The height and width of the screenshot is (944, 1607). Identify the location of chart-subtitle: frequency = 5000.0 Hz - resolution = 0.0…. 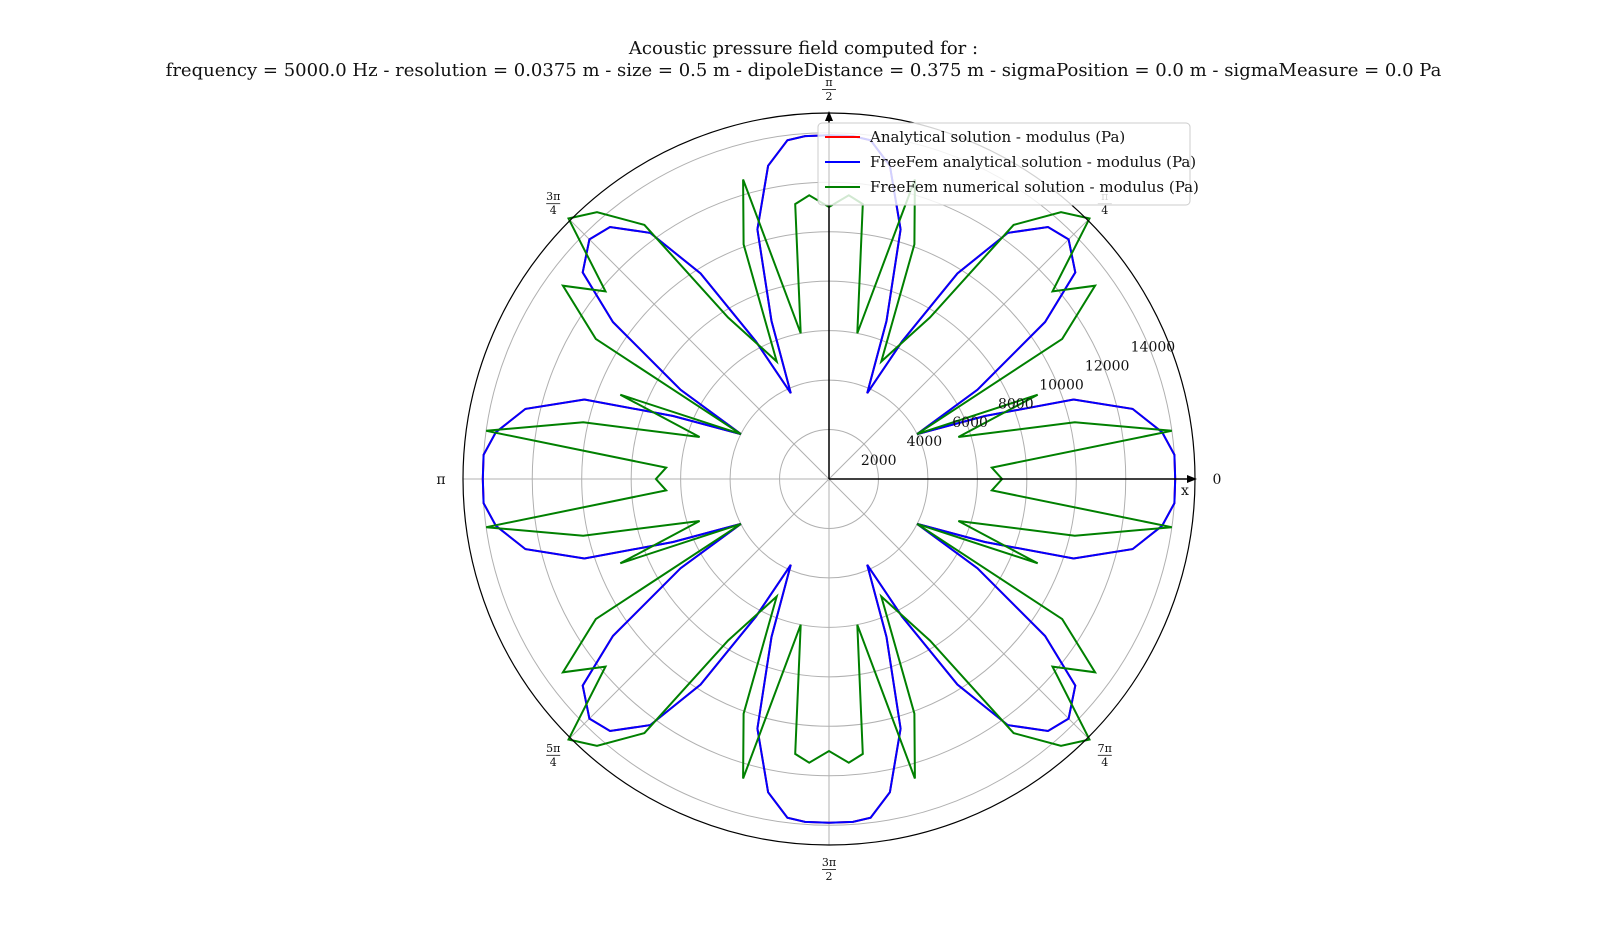
(803, 70).